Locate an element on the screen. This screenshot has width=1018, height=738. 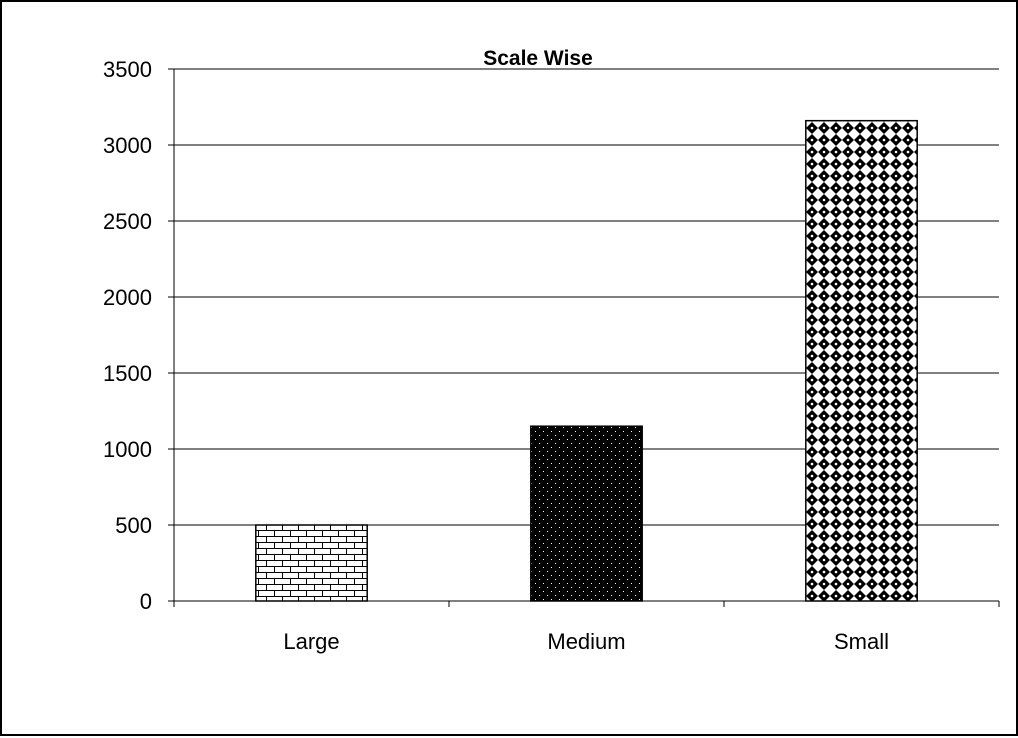
y-tick-label: 1500 is located at coordinates (127, 373).